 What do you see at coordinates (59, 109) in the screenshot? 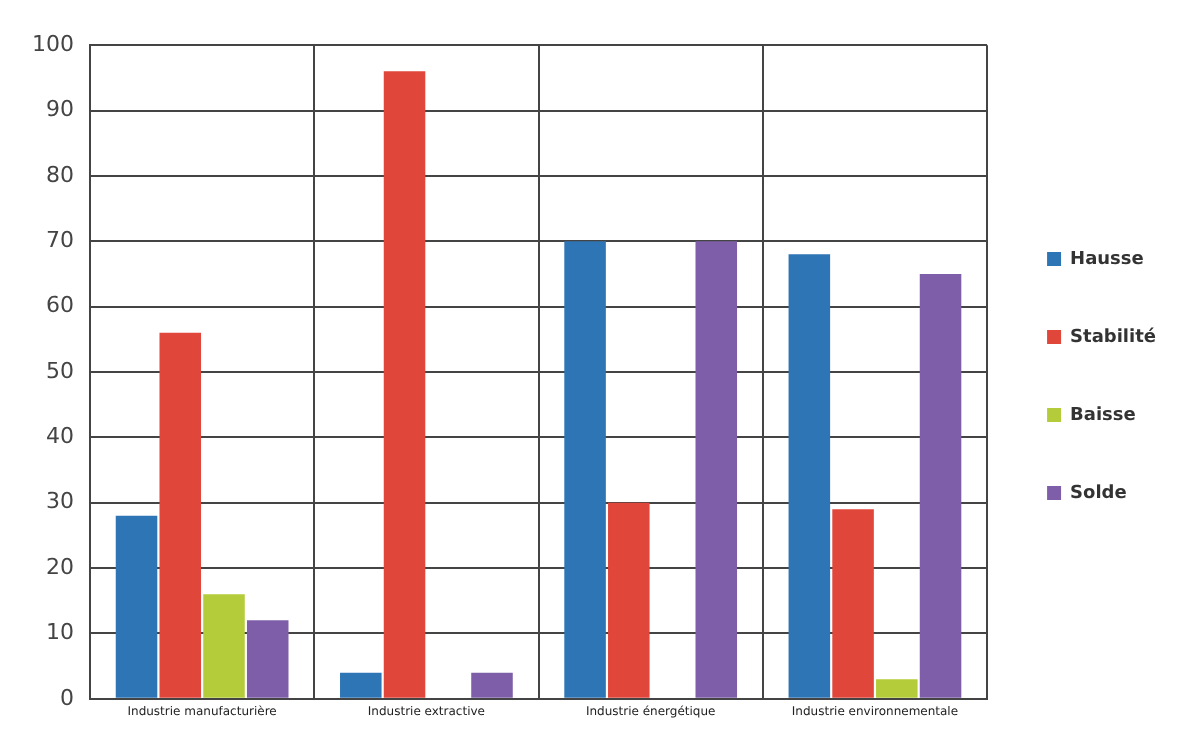
I see `y-tick-label: 90` at bounding box center [59, 109].